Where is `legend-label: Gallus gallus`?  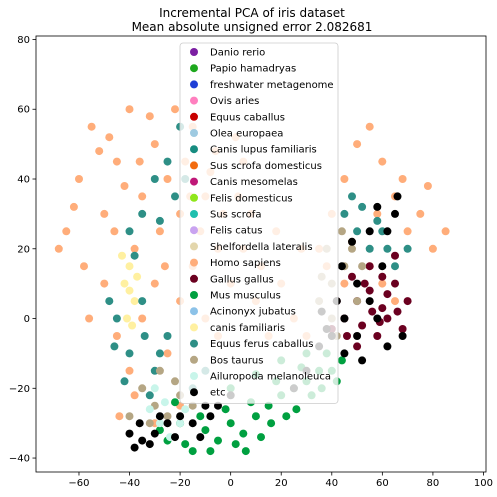
legend-label: Gallus gallus is located at coordinates (242, 279).